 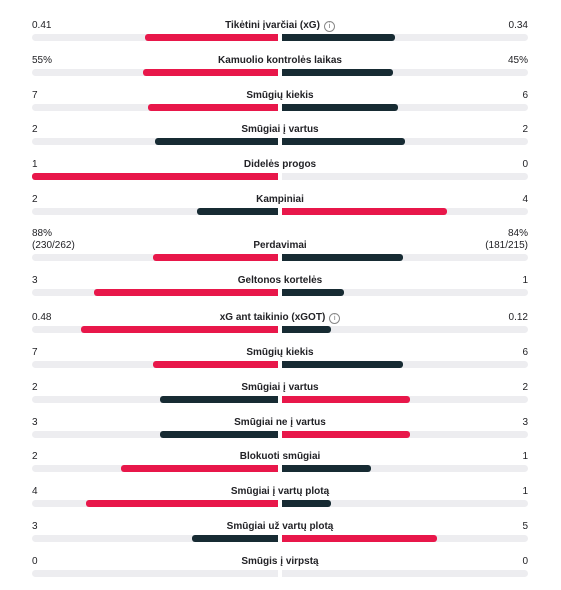 I want to click on home-value: 88% (230/262), so click(x=53, y=239).